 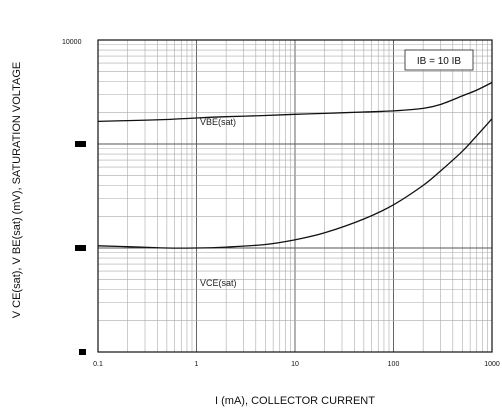 I want to click on x-tick-label: 1000, so click(x=492, y=364).